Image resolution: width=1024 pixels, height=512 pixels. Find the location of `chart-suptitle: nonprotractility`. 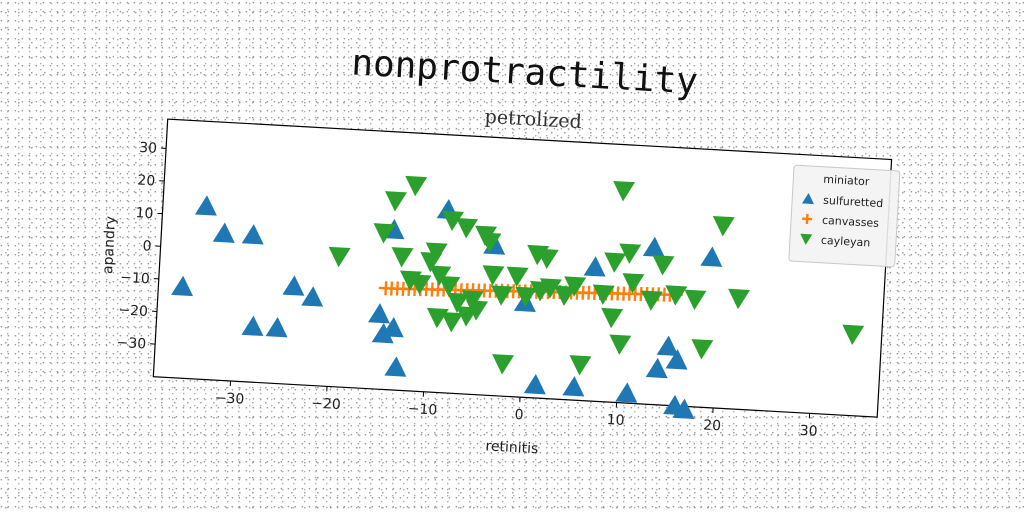

chart-suptitle: nonprotractility is located at coordinates (524, 72).